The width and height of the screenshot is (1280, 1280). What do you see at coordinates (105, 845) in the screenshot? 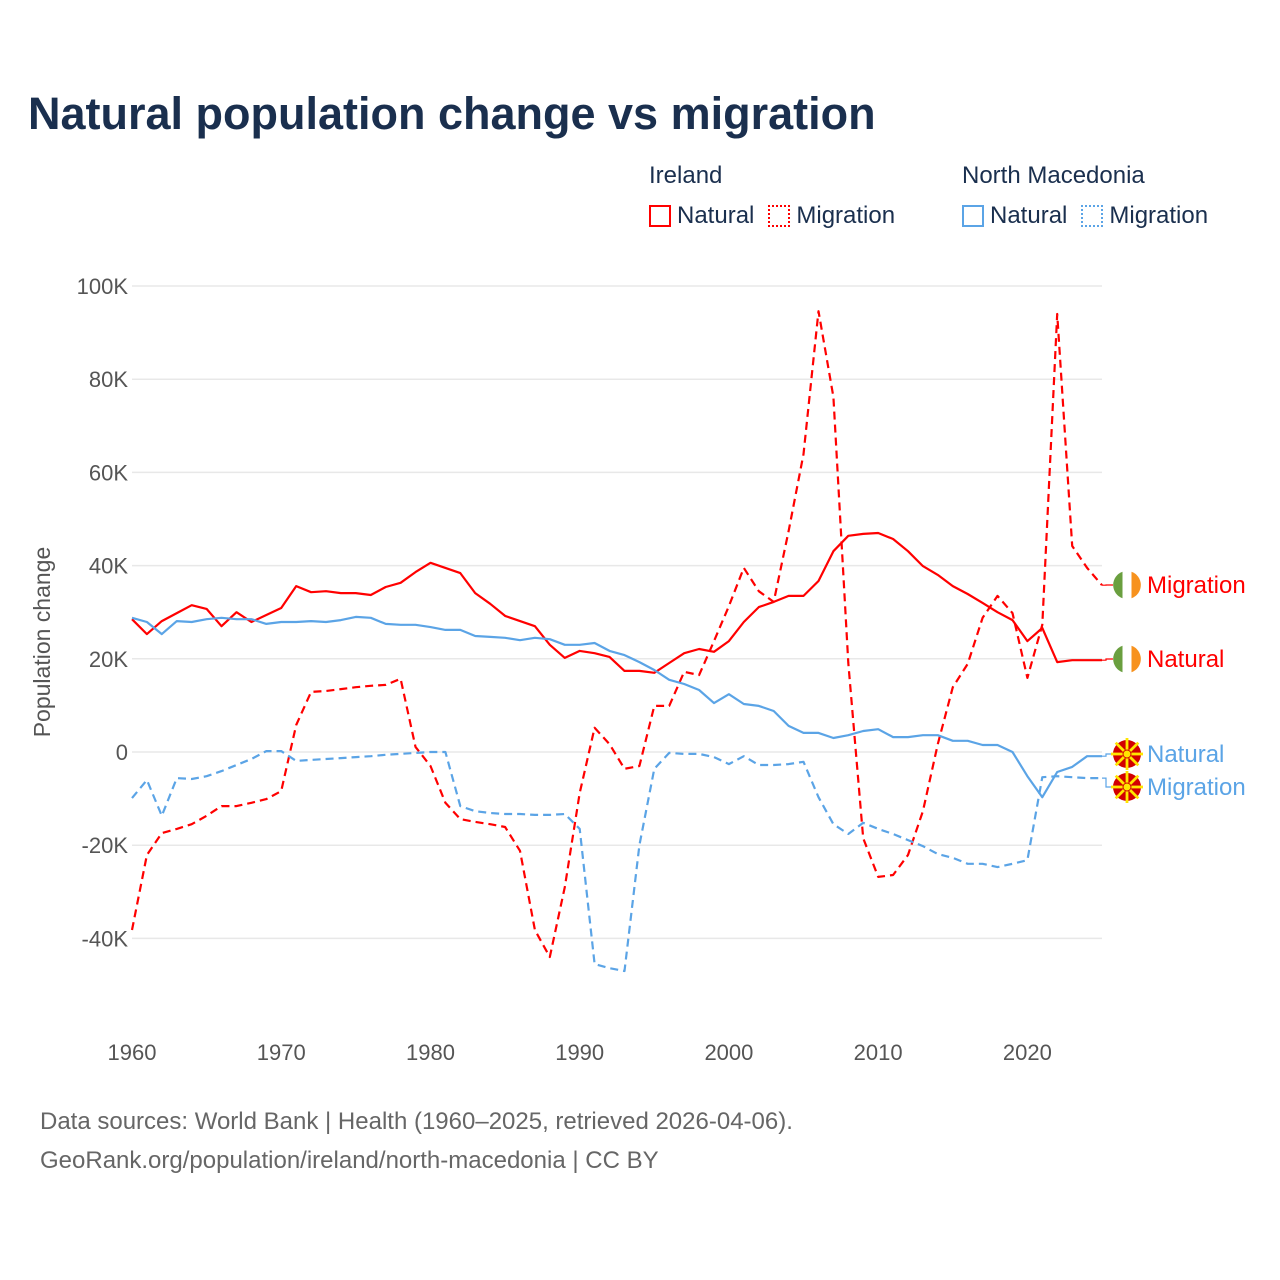
I see `y-tick-label: -20K` at bounding box center [105, 845].